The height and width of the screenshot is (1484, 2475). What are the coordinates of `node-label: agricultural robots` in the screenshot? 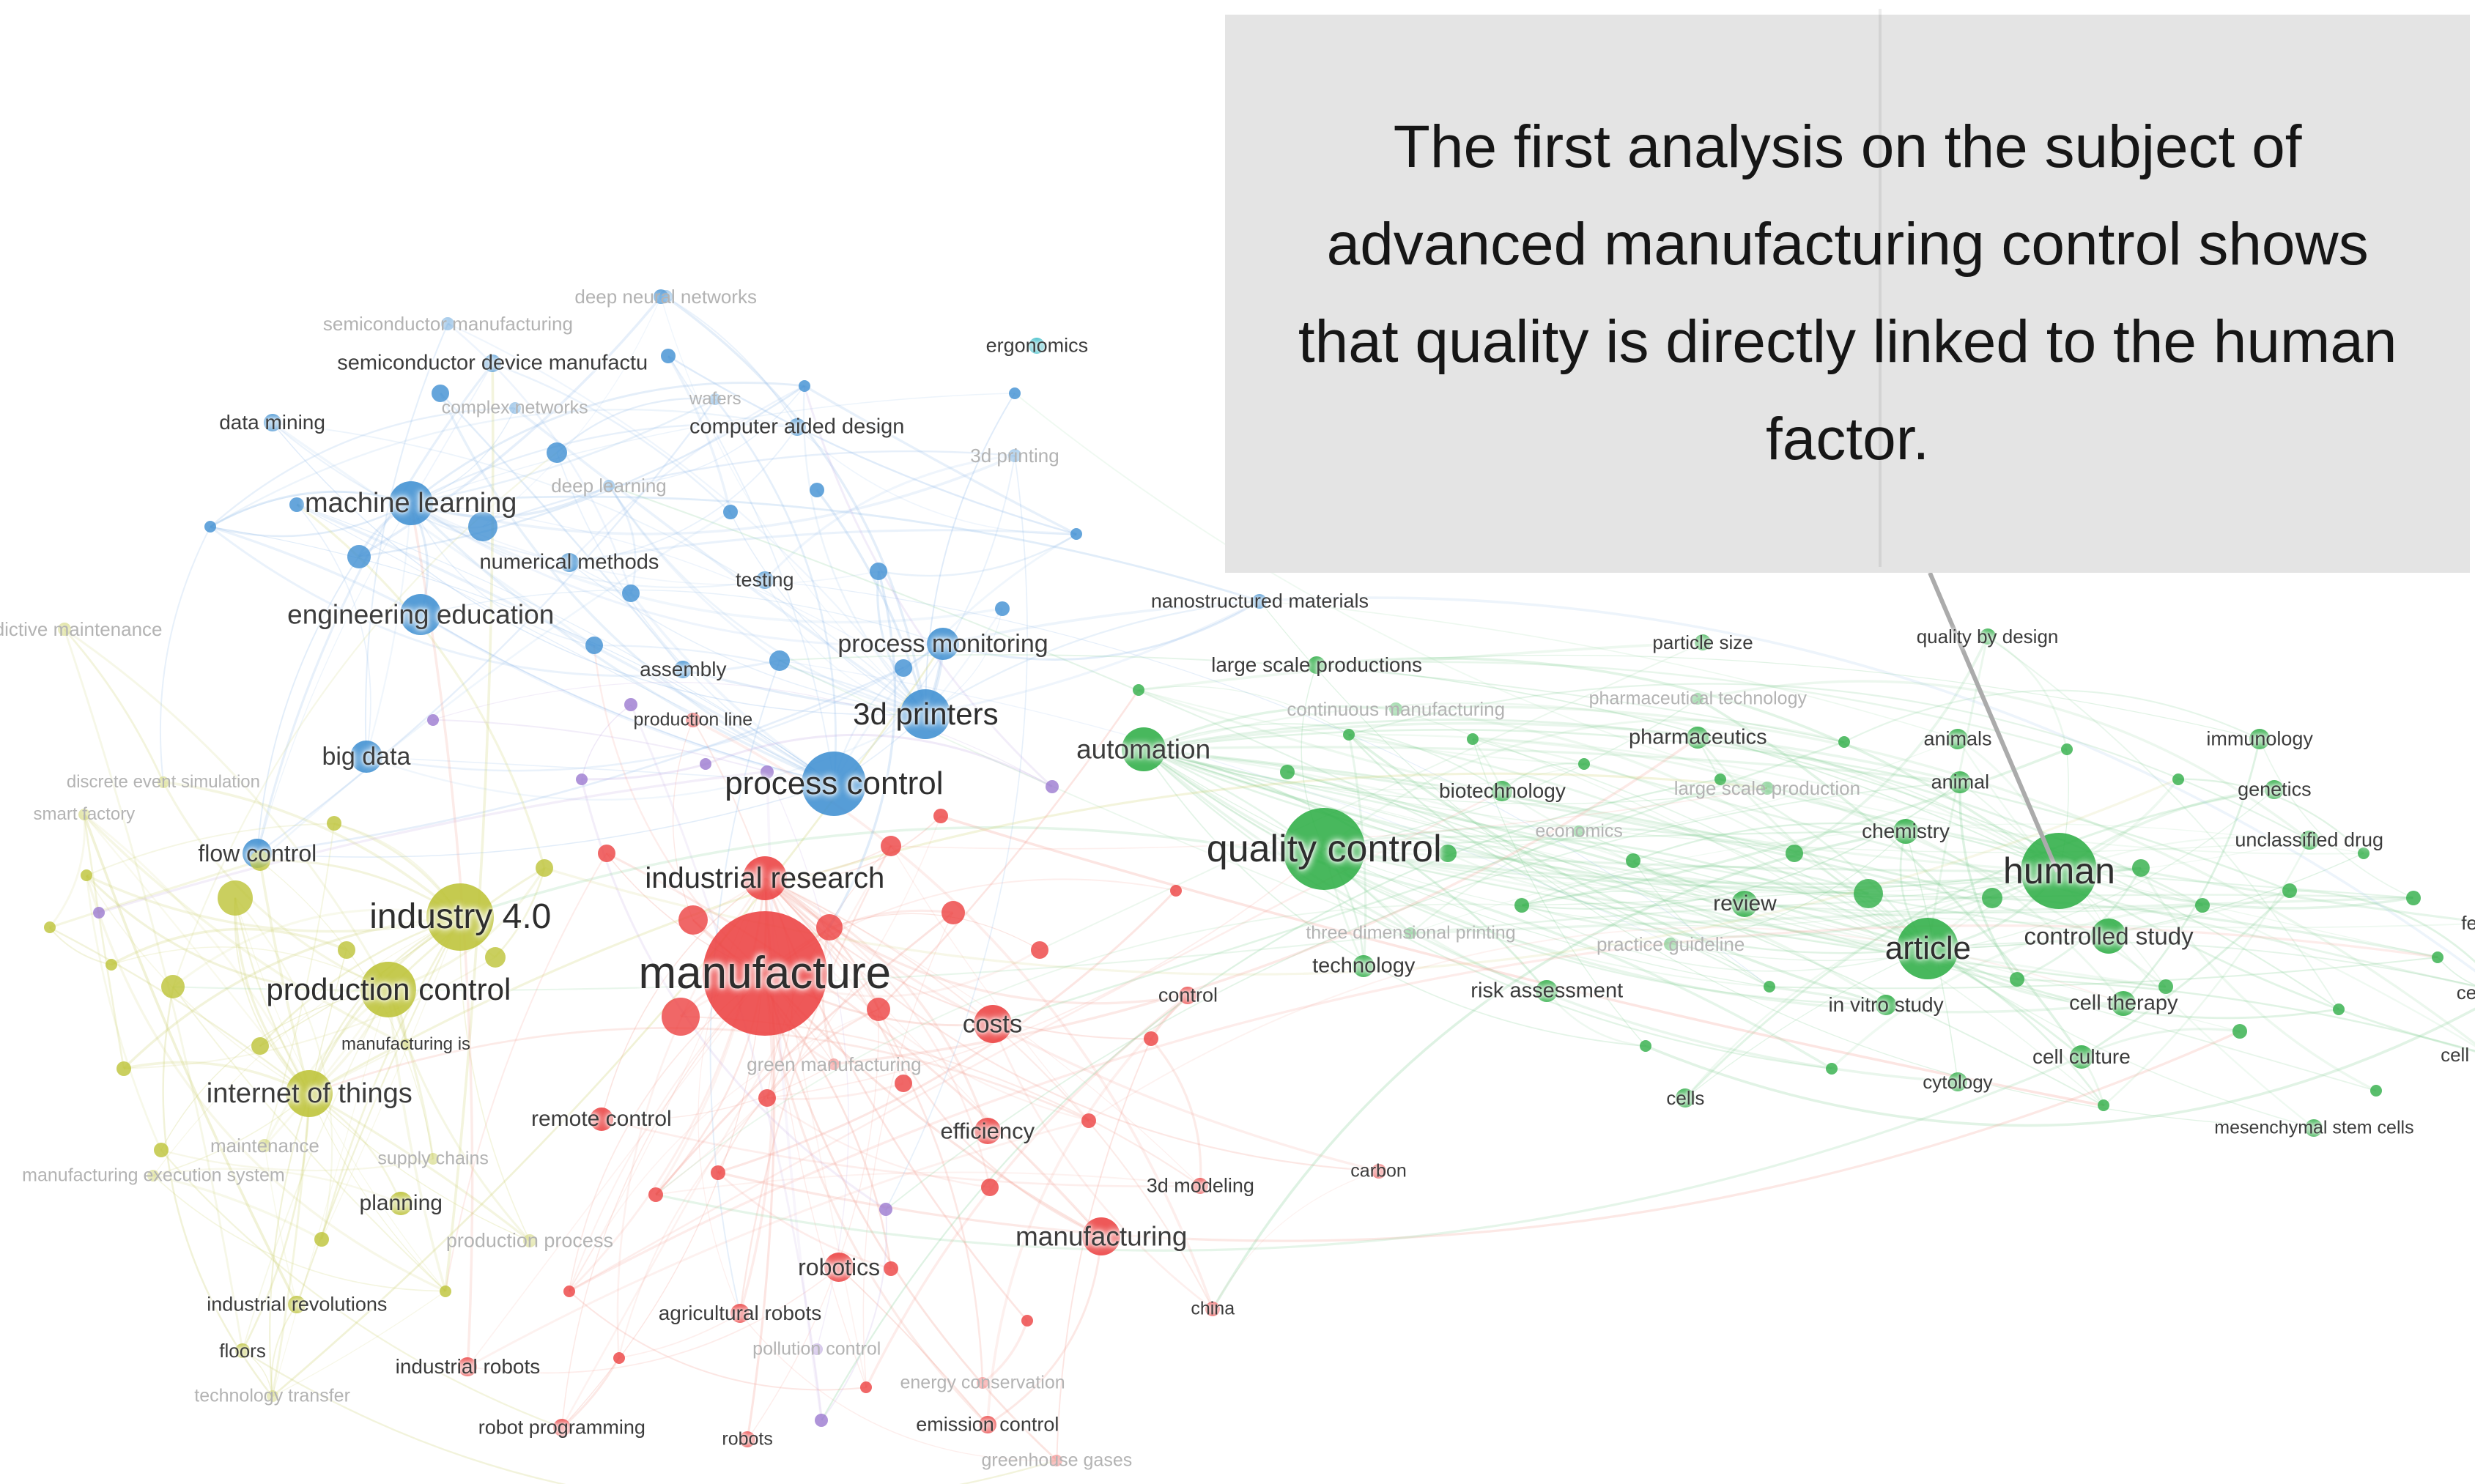 It's located at (740, 1313).